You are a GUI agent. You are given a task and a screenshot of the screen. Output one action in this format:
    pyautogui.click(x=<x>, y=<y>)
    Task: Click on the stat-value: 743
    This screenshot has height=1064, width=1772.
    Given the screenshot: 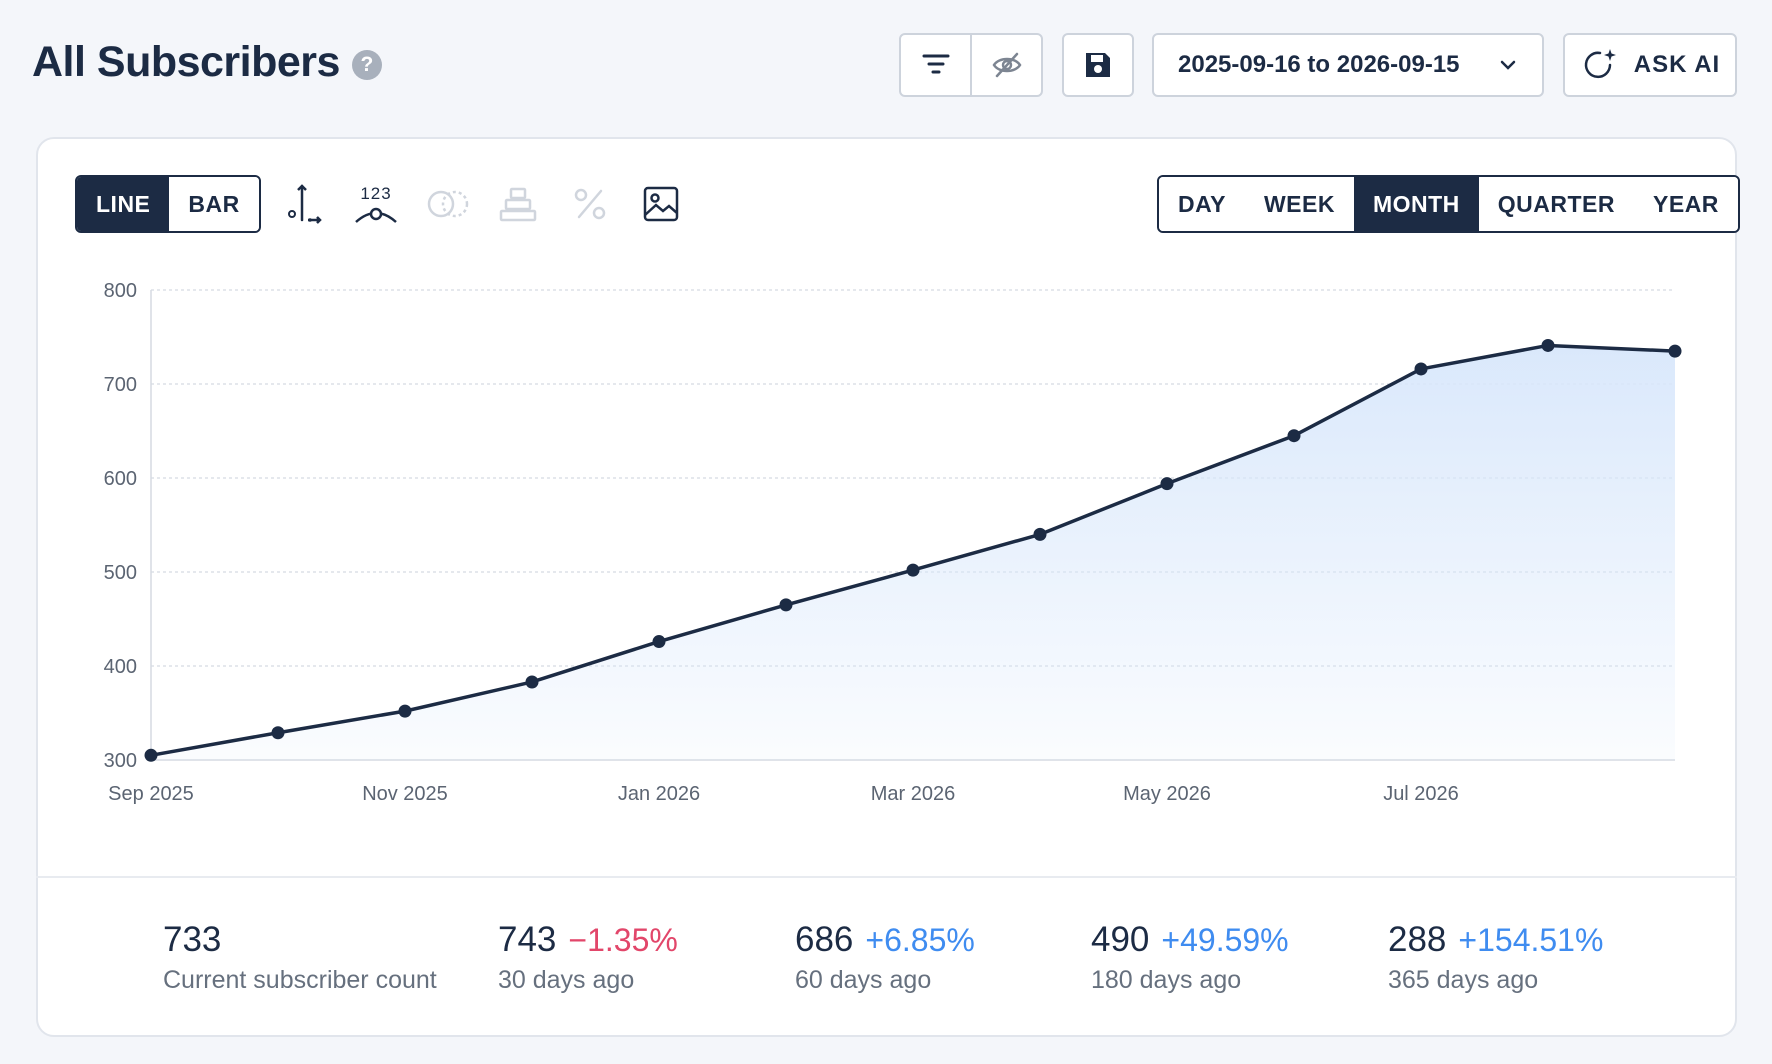 What is the action you would take?
    pyautogui.click(x=527, y=939)
    